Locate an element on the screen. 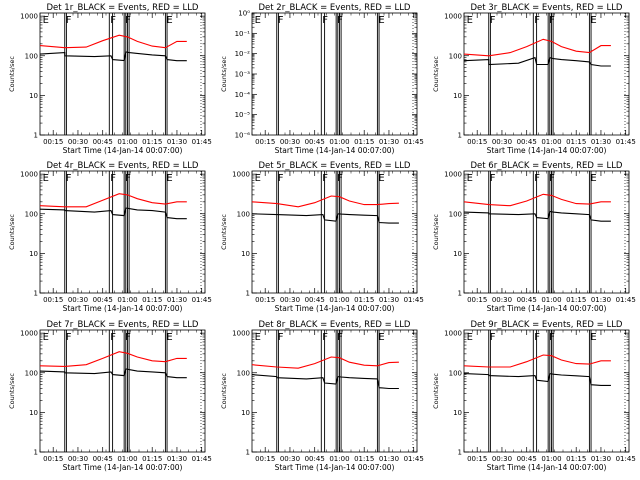  y-tick-label: 10⁻² is located at coordinates (243, 54).